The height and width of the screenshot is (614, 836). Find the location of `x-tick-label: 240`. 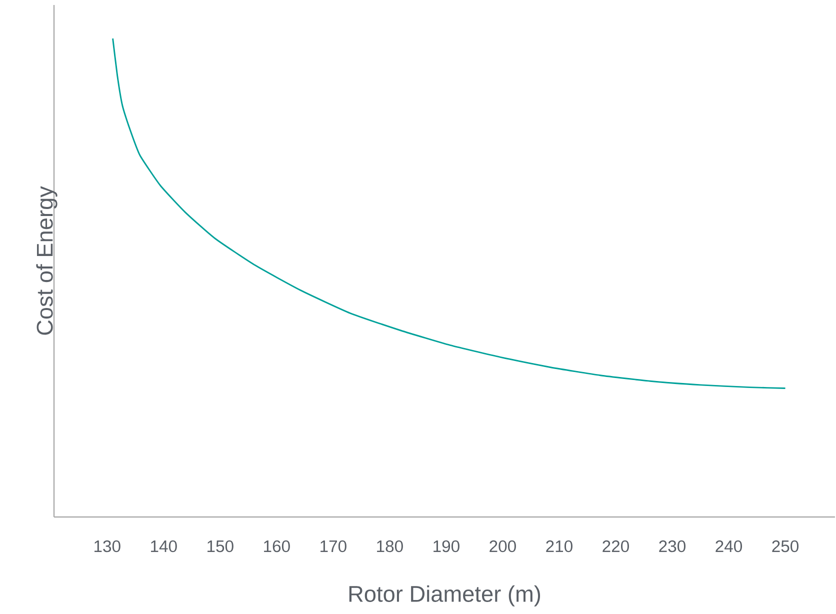

x-tick-label: 240 is located at coordinates (729, 546).